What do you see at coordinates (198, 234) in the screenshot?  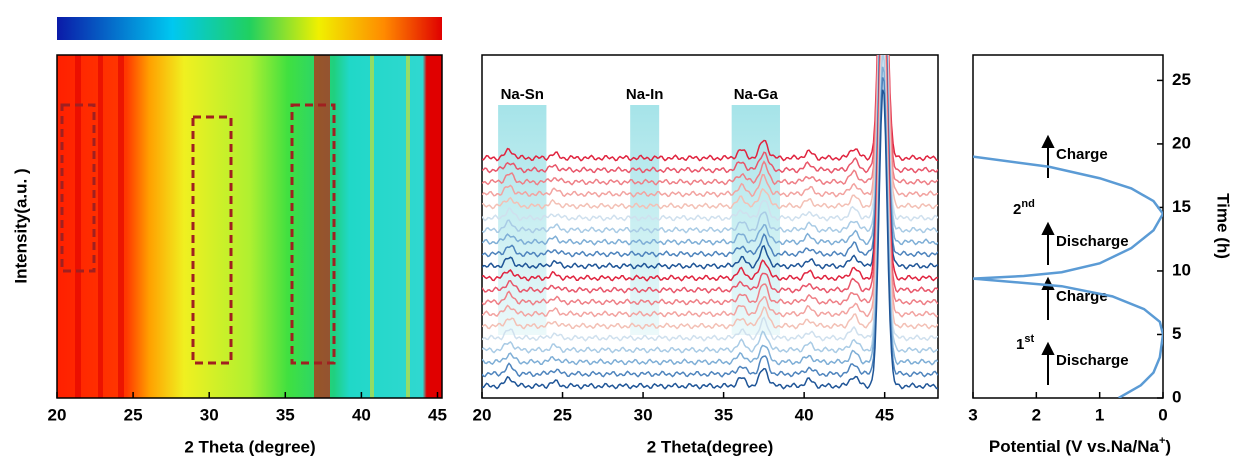 I see `highlight-box` at bounding box center [198, 234].